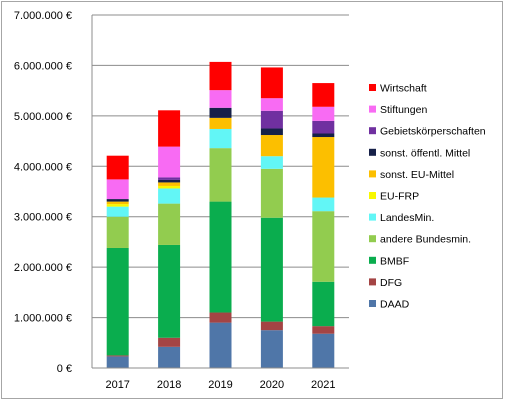 The width and height of the screenshot is (506, 403). I want to click on legend-label: DAAD, so click(395, 305).